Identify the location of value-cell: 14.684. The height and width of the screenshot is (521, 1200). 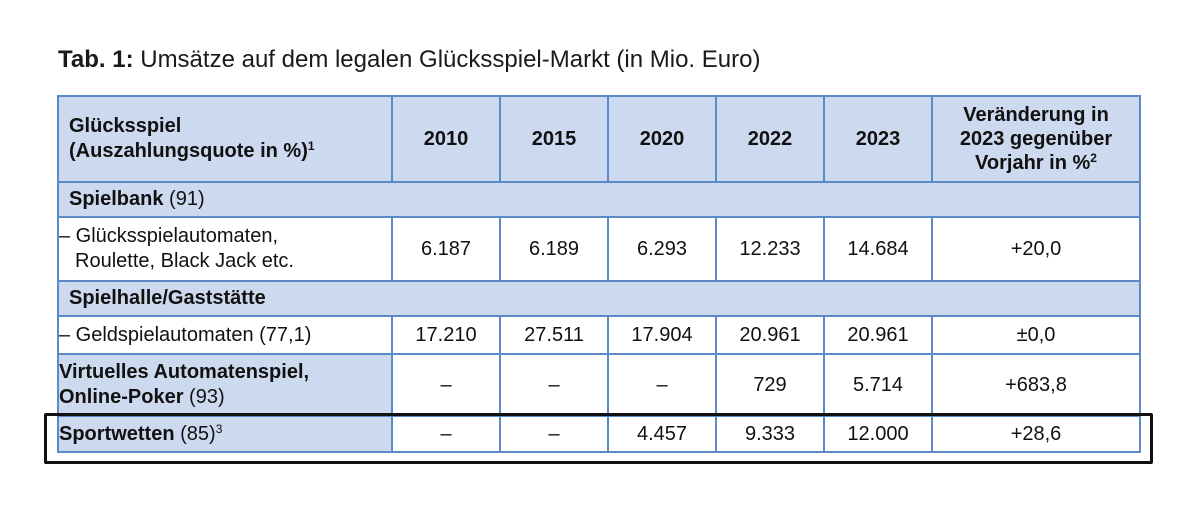
(878, 249).